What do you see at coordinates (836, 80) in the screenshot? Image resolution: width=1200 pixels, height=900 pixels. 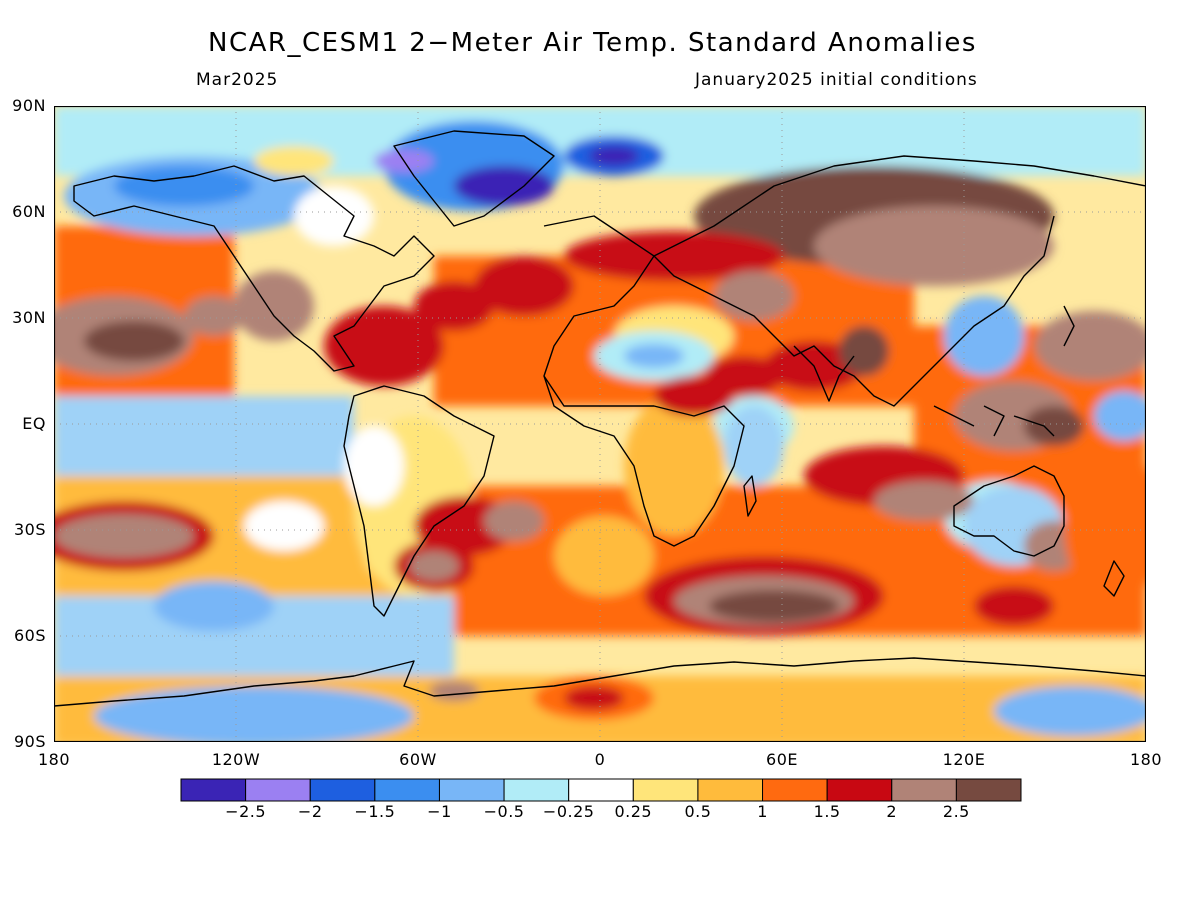 I see `initial-conditions-label: January2025 initial conditions` at bounding box center [836, 80].